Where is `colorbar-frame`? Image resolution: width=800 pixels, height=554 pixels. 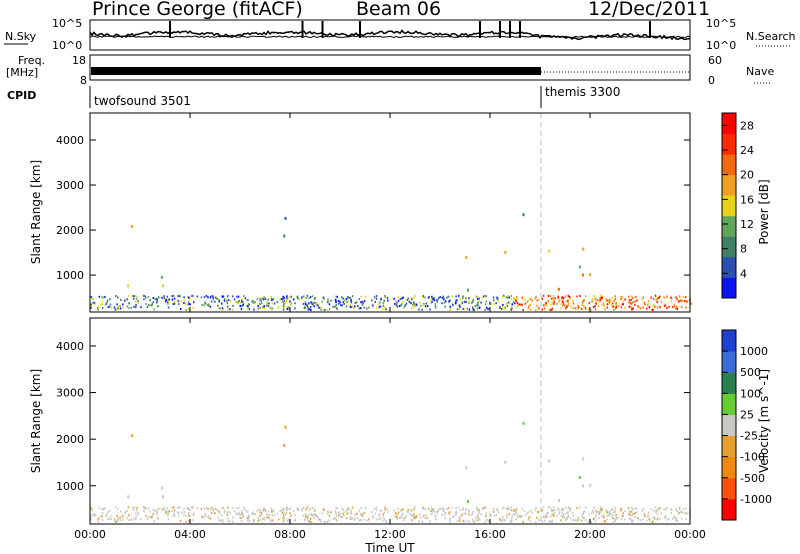 colorbar-frame is located at coordinates (729, 425).